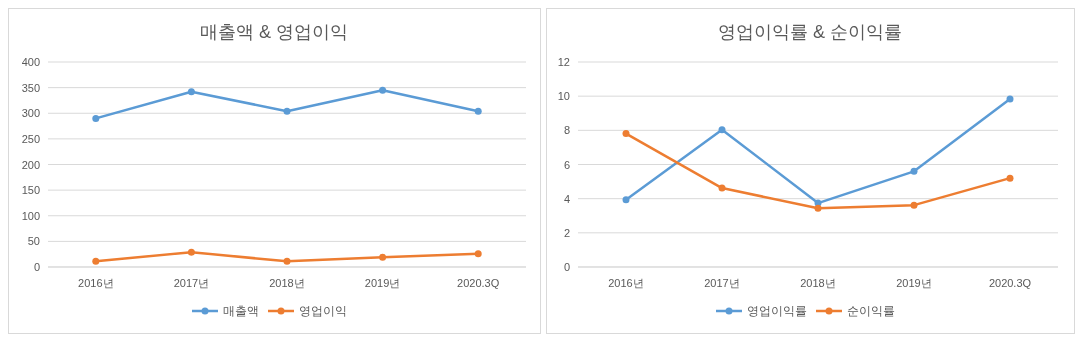  What do you see at coordinates (274, 32) in the screenshot?
I see `chart-title: 매출액 & 영업이익` at bounding box center [274, 32].